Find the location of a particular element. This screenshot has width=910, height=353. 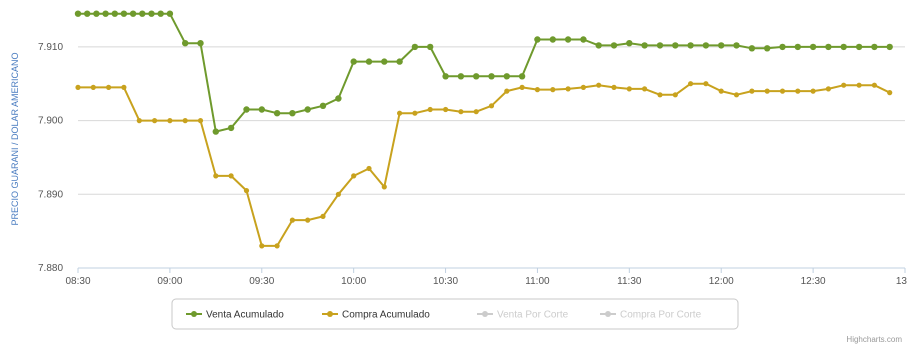

legend-item-compra-acumulado: Compra Acumulado is located at coordinates (376, 315).